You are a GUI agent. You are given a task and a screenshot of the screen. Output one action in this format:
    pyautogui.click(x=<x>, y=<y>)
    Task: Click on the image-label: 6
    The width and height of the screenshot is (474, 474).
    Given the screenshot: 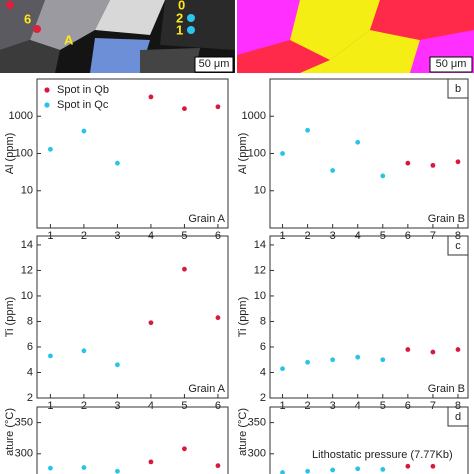 What is the action you would take?
    pyautogui.click(x=27, y=18)
    